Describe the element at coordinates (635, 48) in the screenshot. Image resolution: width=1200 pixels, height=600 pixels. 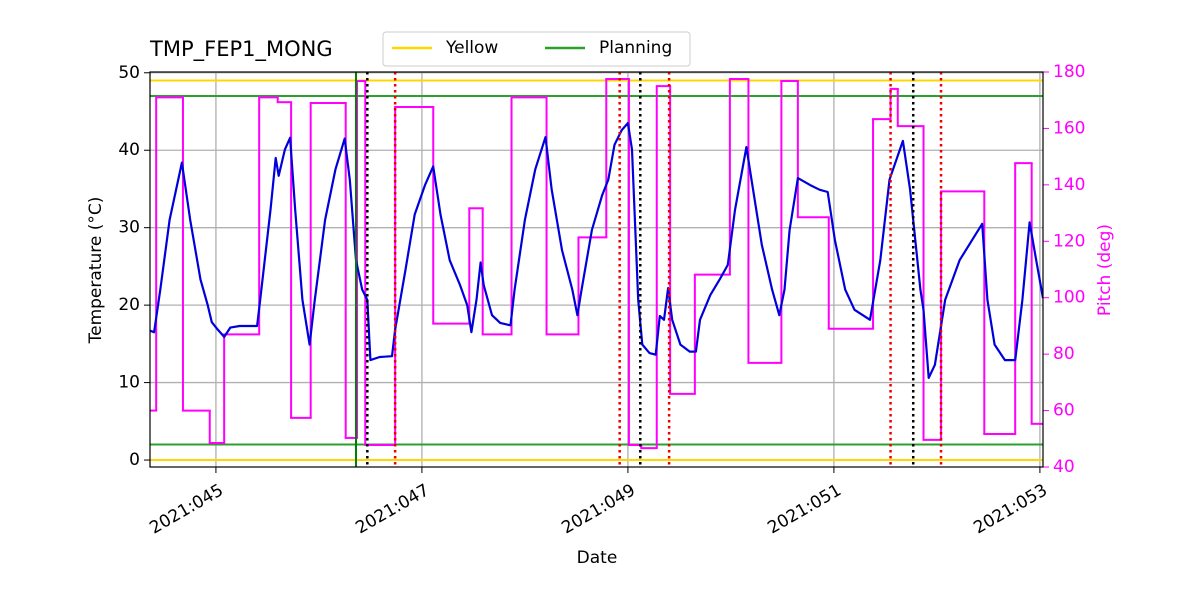
I see `legend-label: Planning` at that location.